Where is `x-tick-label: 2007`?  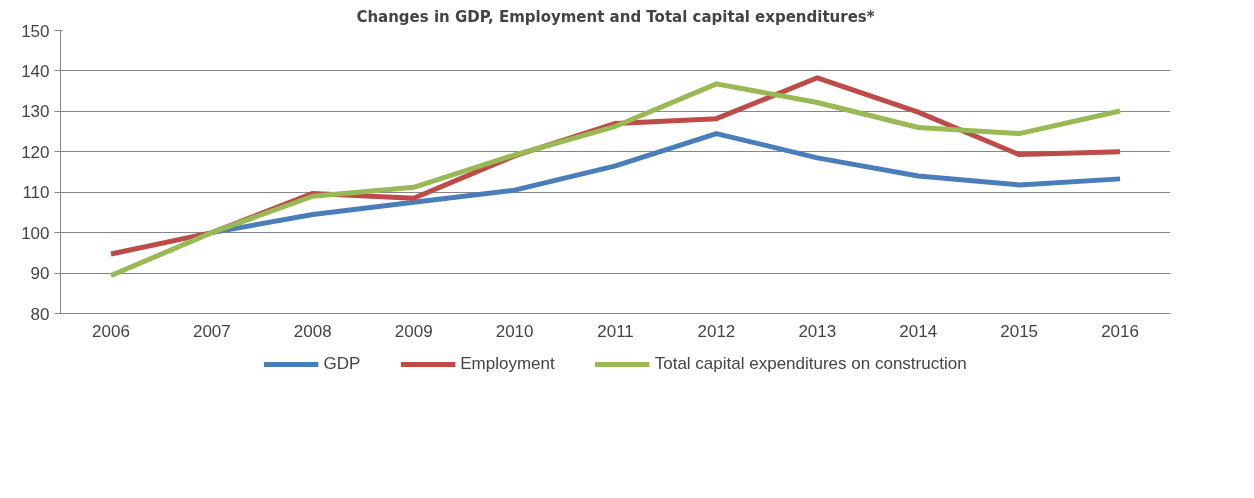
x-tick-label: 2007 is located at coordinates (211, 331).